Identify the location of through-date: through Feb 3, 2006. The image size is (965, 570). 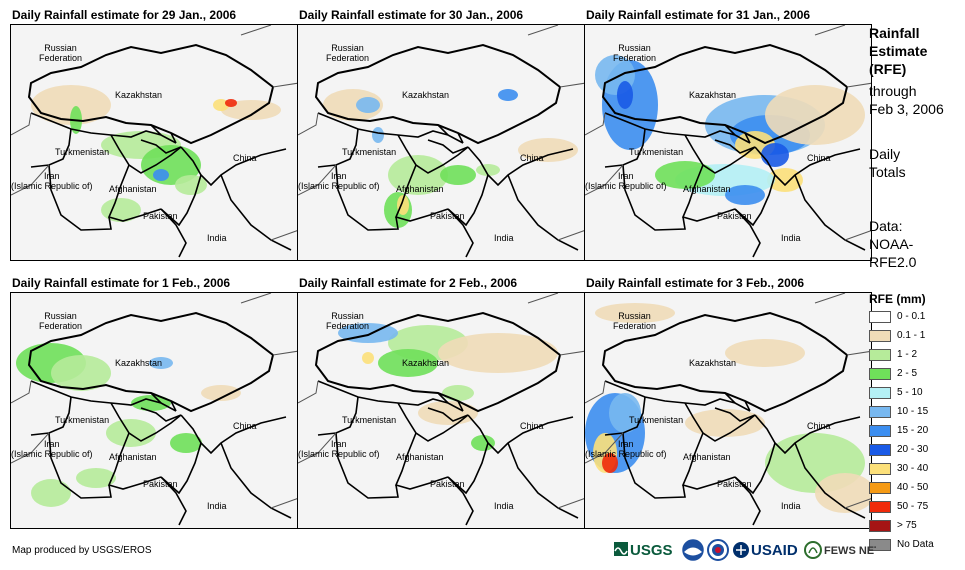
(906, 100).